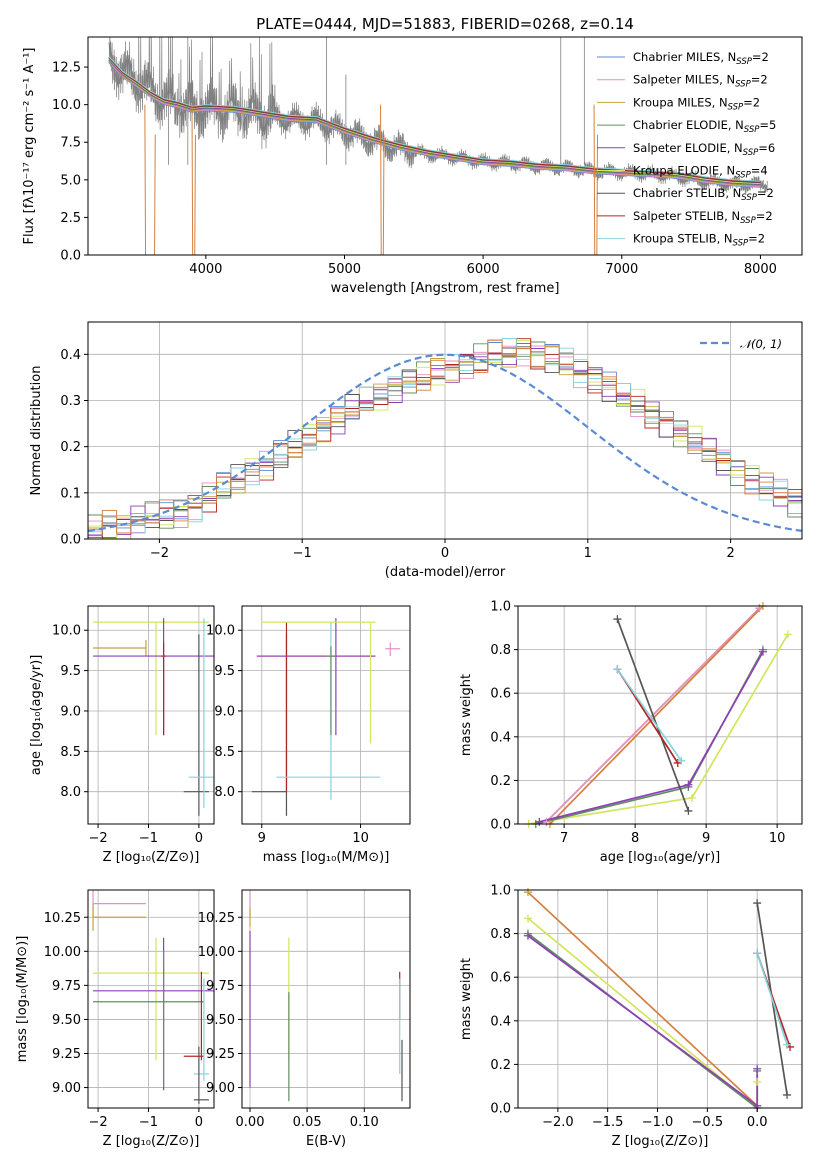 This screenshot has width=819, height=1170. Describe the element at coordinates (66, 68) in the screenshot. I see `y-tick-label: 12.5` at that location.